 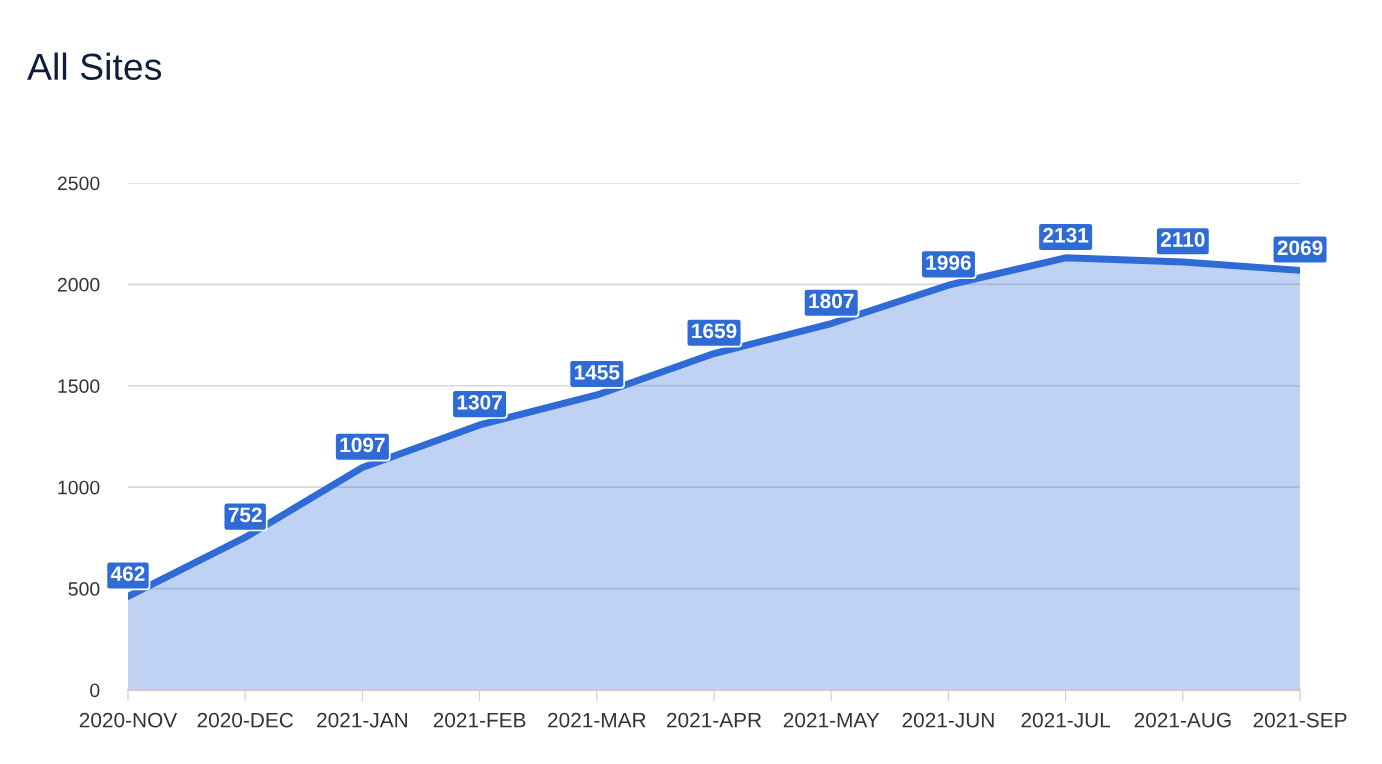 What do you see at coordinates (84, 589) in the screenshot?
I see `y-tick-label: 500` at bounding box center [84, 589].